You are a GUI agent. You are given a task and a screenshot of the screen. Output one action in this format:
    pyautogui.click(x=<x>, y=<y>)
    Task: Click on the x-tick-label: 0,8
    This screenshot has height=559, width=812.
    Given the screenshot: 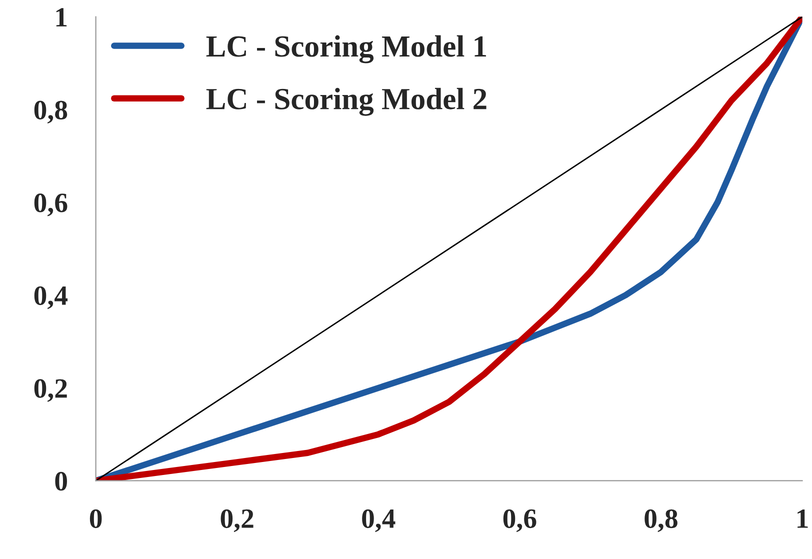 What is the action you would take?
    pyautogui.click(x=661, y=520)
    